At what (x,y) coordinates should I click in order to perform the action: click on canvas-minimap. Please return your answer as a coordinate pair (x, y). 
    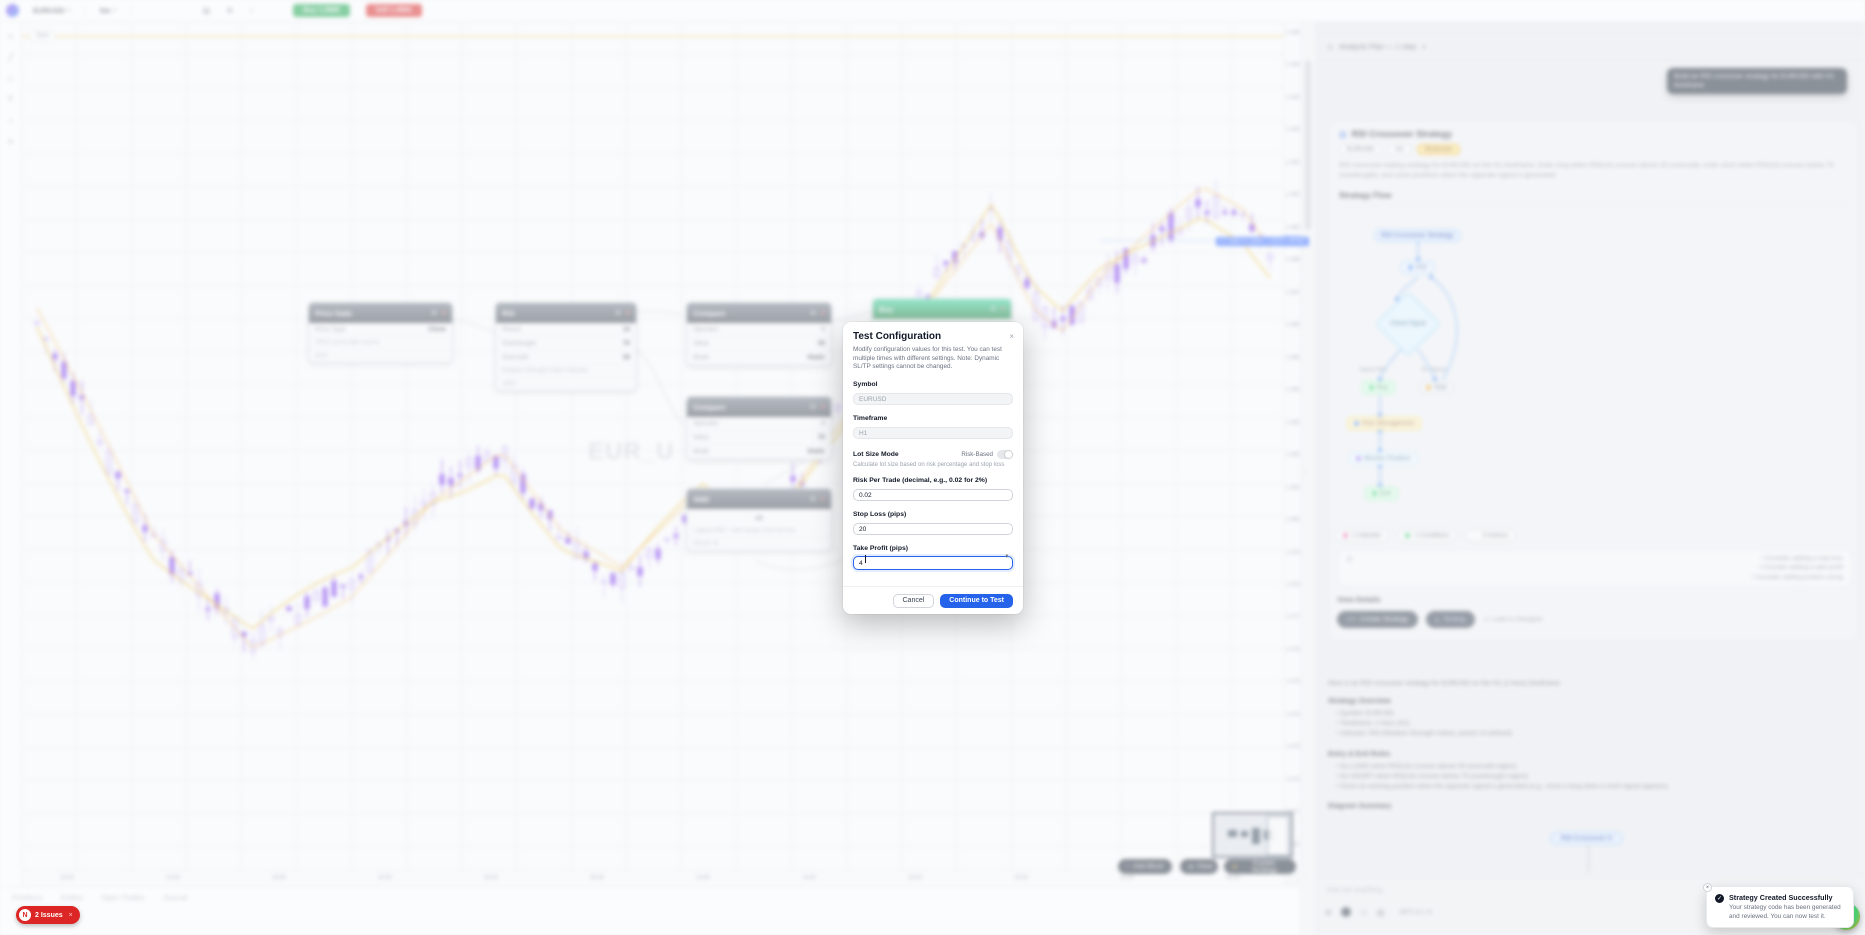
    Looking at the image, I should click on (1252, 835).